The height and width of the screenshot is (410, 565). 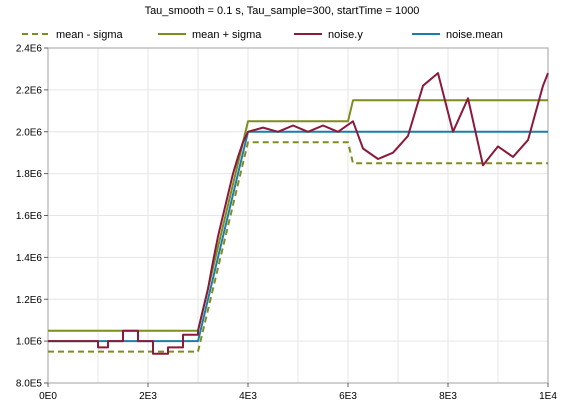 I want to click on y-tick-label: 2.2E6, so click(x=29, y=90).